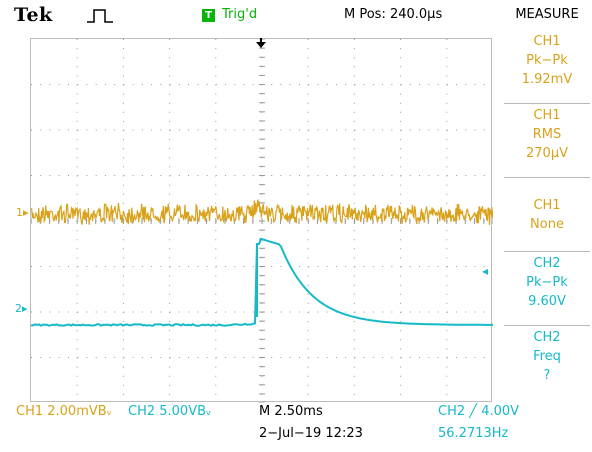 This screenshot has height=452, width=592. I want to click on measurement-type: RMS, so click(547, 134).